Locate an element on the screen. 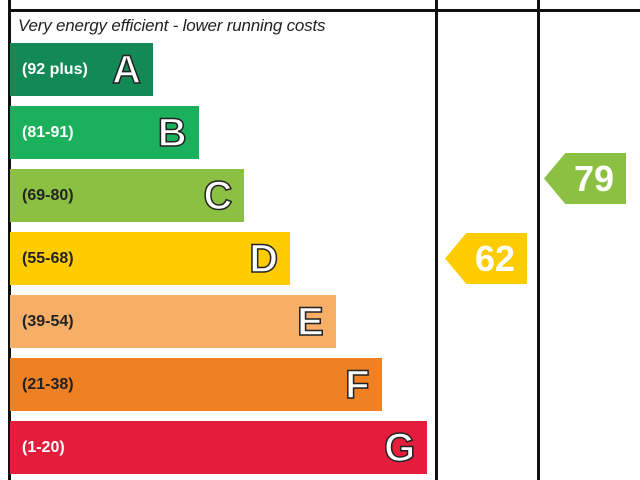 The height and width of the screenshot is (480, 640). potential-rating-arrow: 79 is located at coordinates (585, 178).